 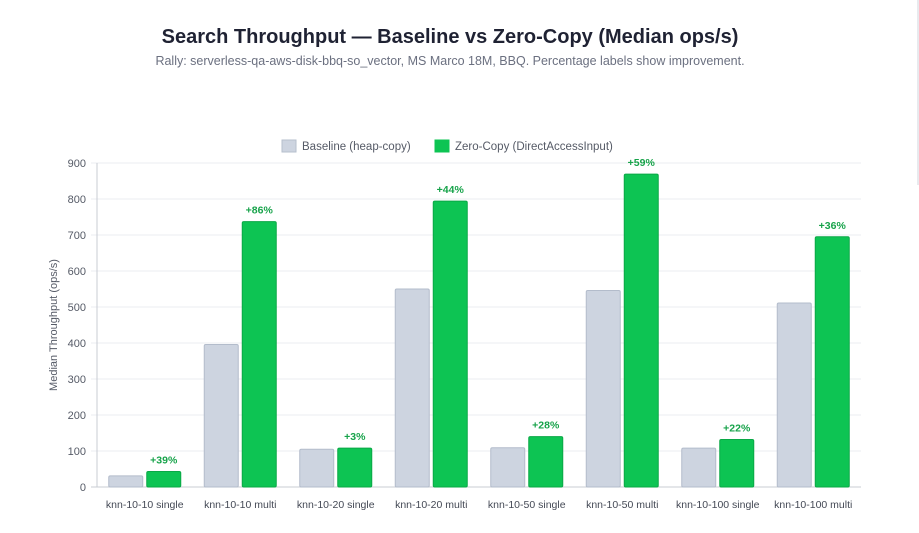 I want to click on legend-label-baseline: Baseline (heap-copy), so click(x=356, y=147).